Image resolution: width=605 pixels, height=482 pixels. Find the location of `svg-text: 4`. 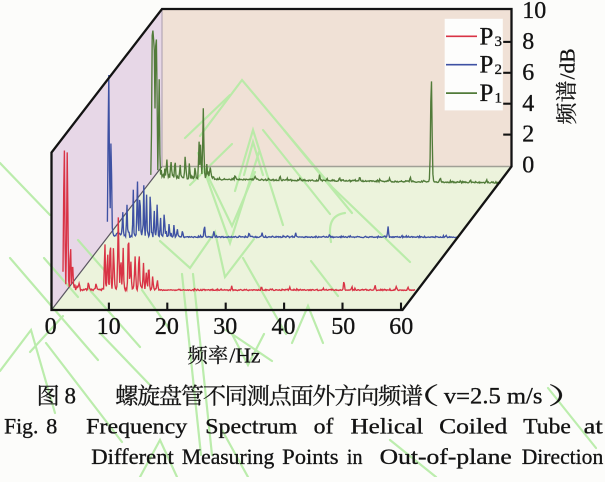

svg-text: 4 is located at coordinates (528, 104).